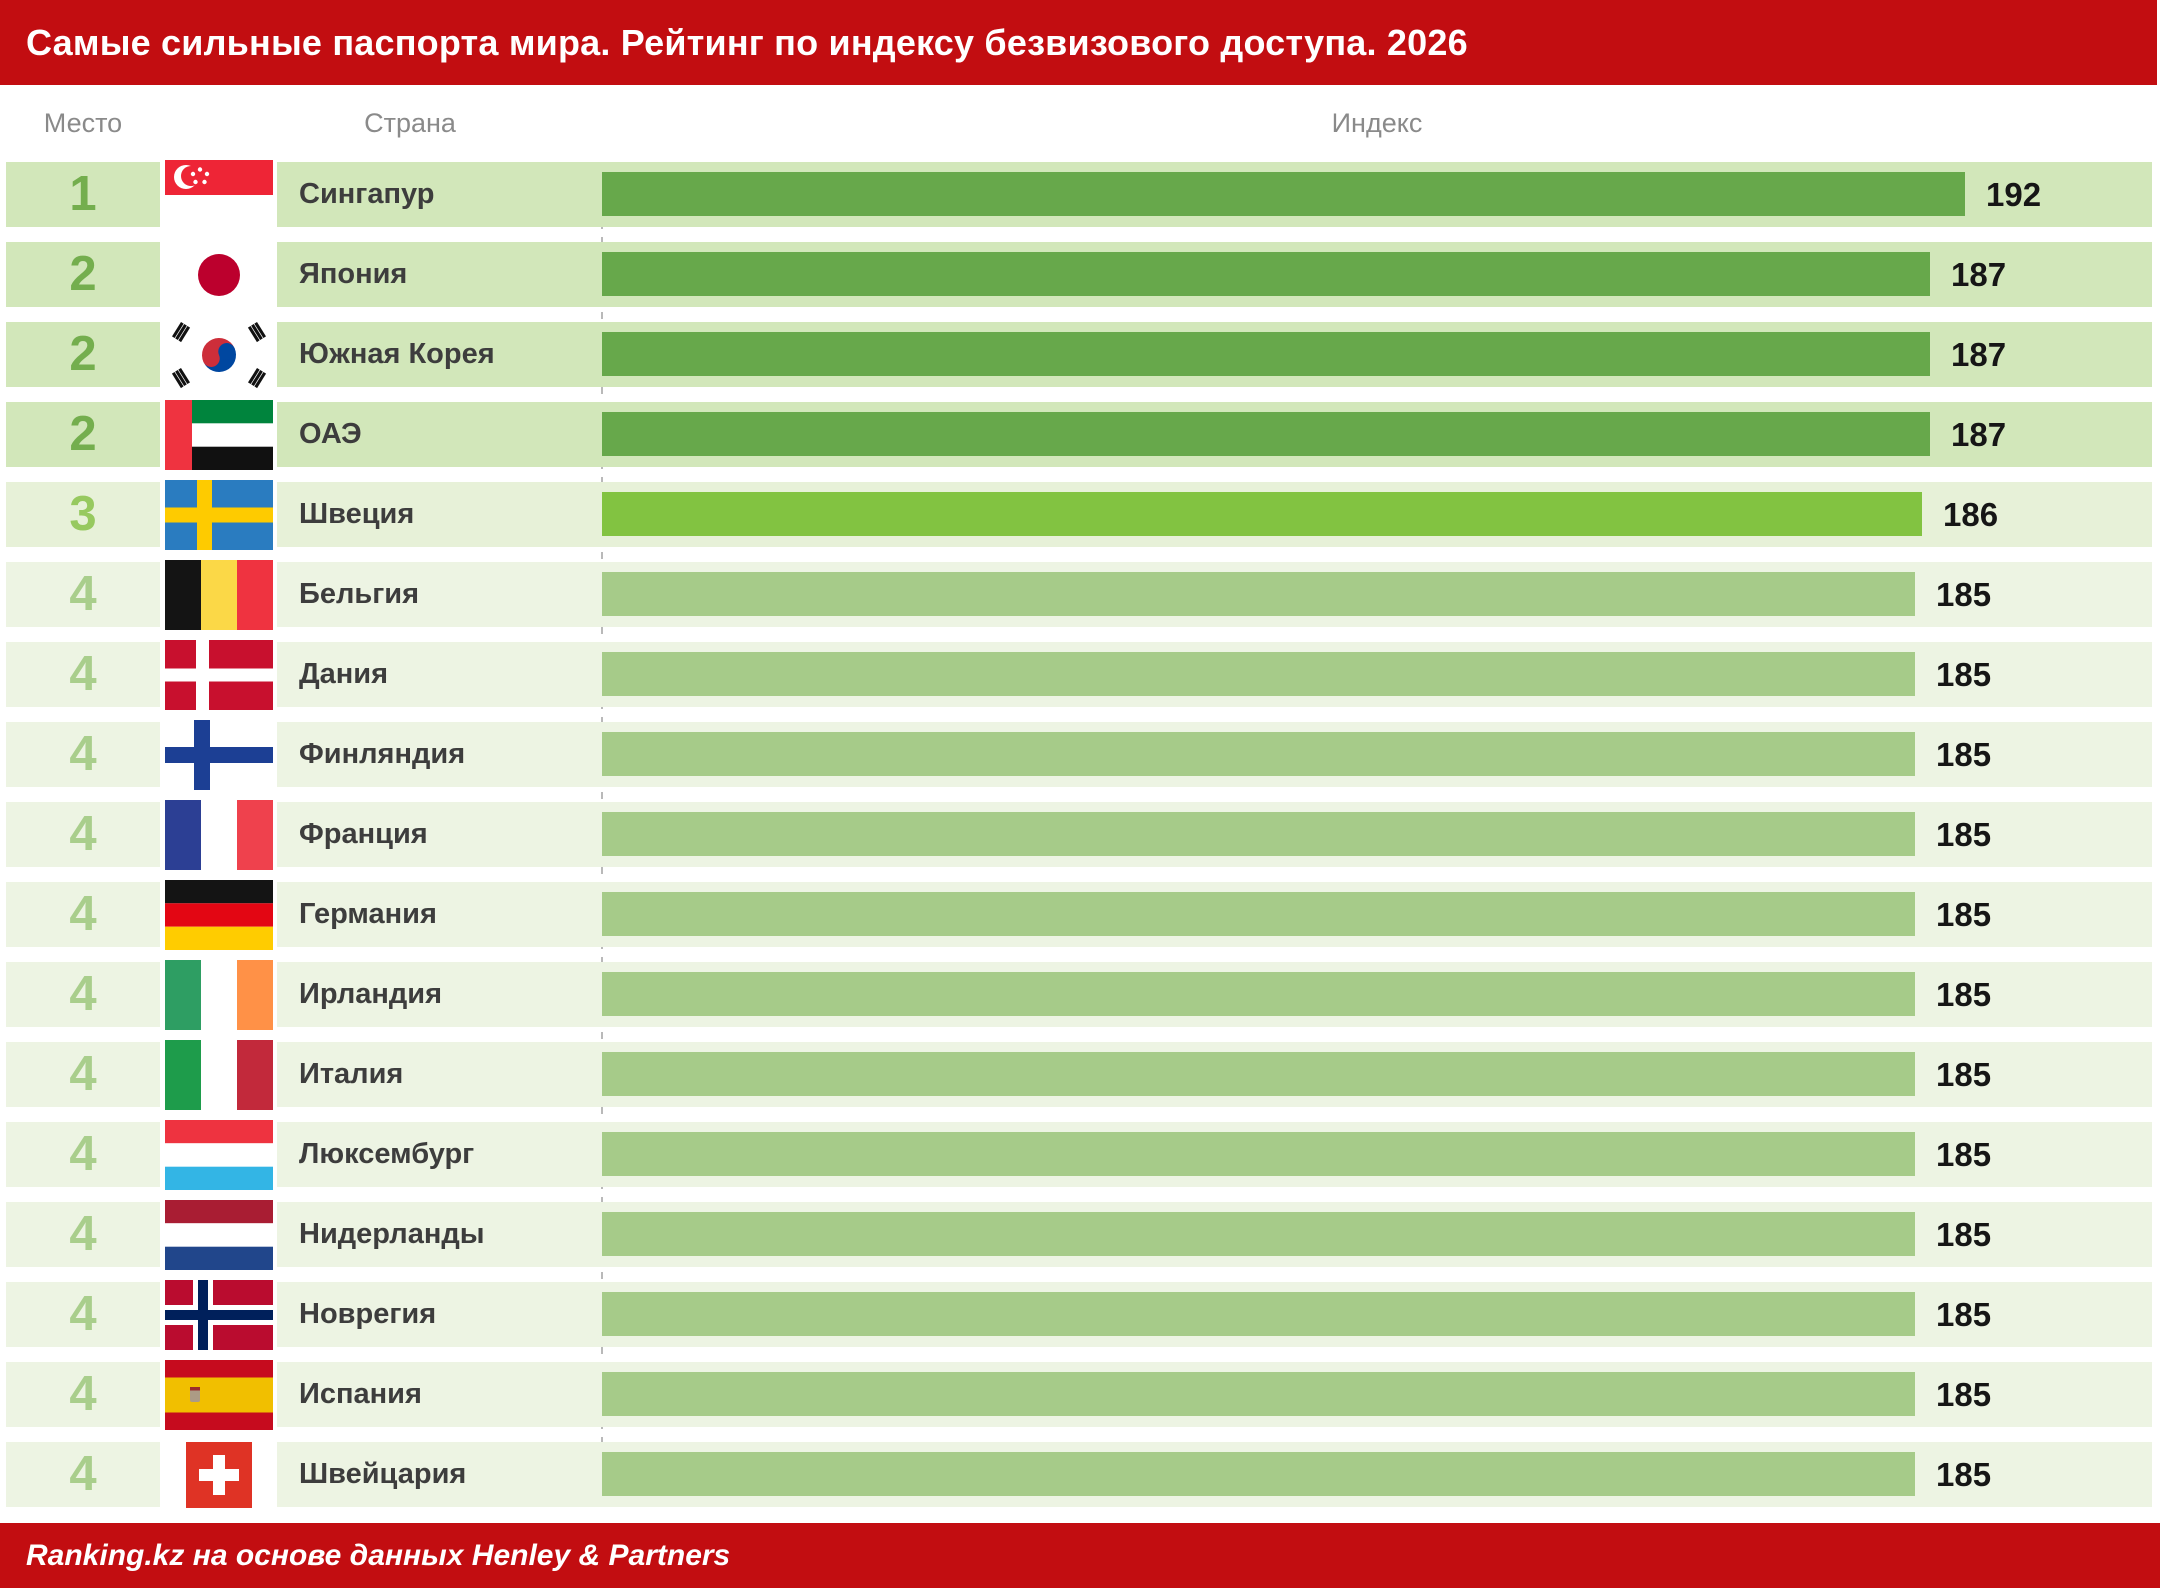  I want to click on table-row: 4 Финляндия 185, so click(1080, 754).